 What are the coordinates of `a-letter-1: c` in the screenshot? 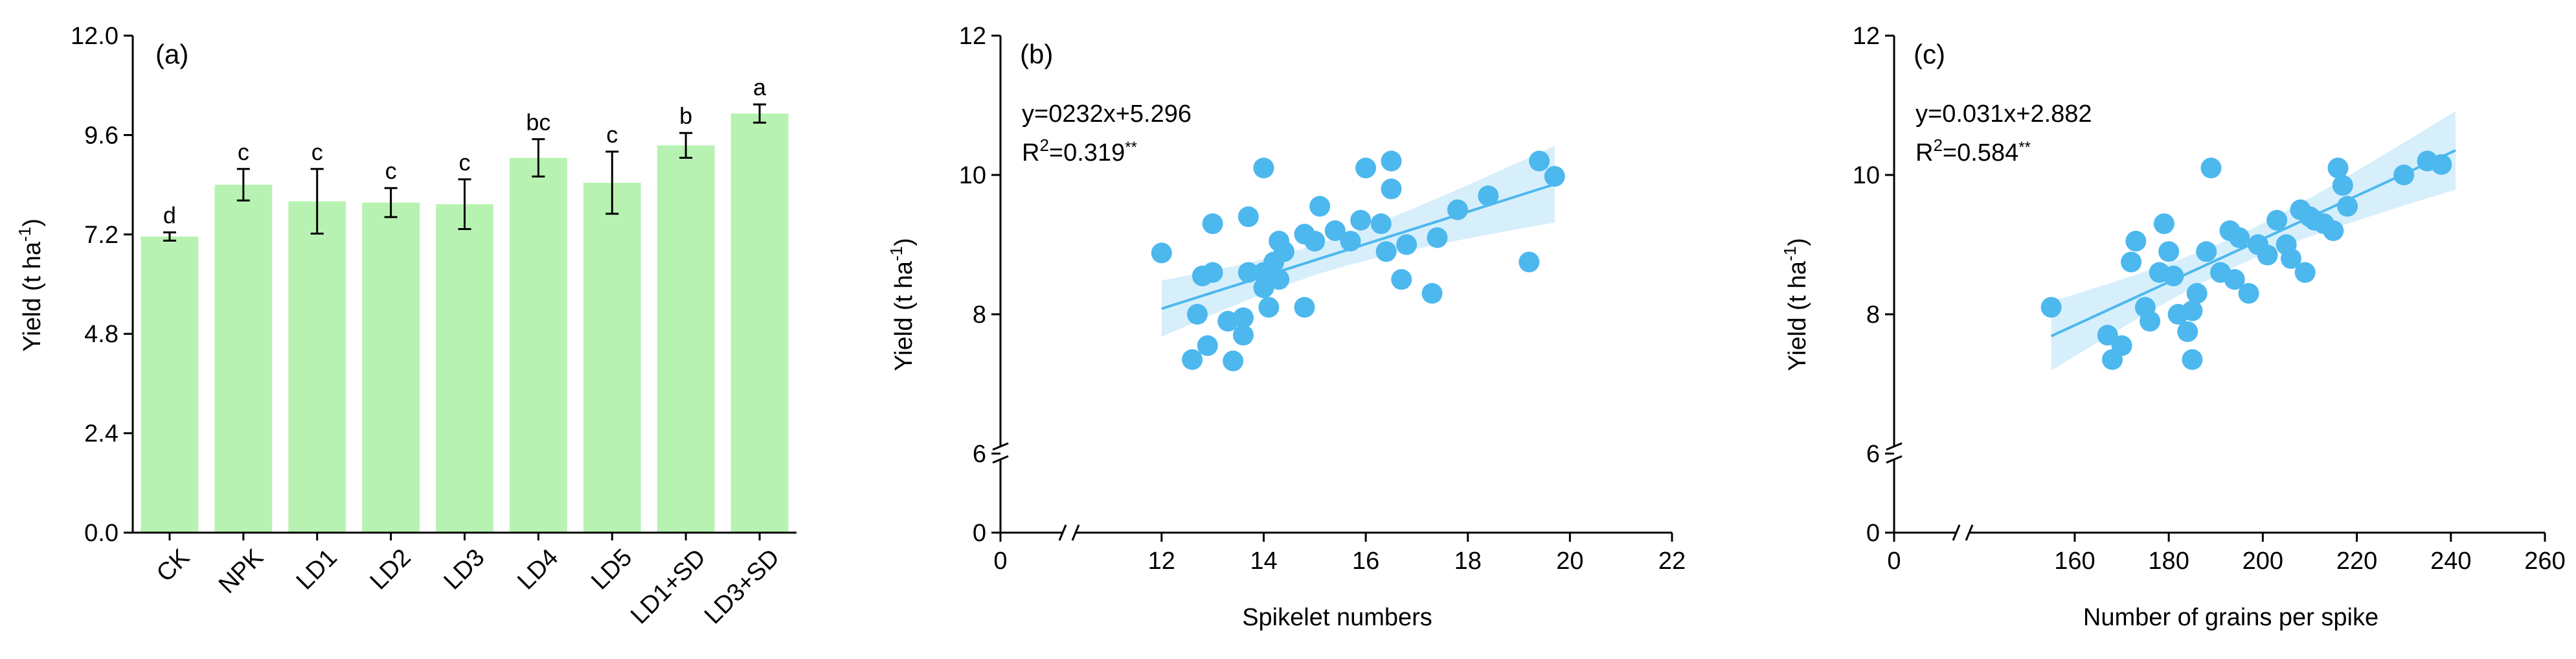 It's located at (243, 152).